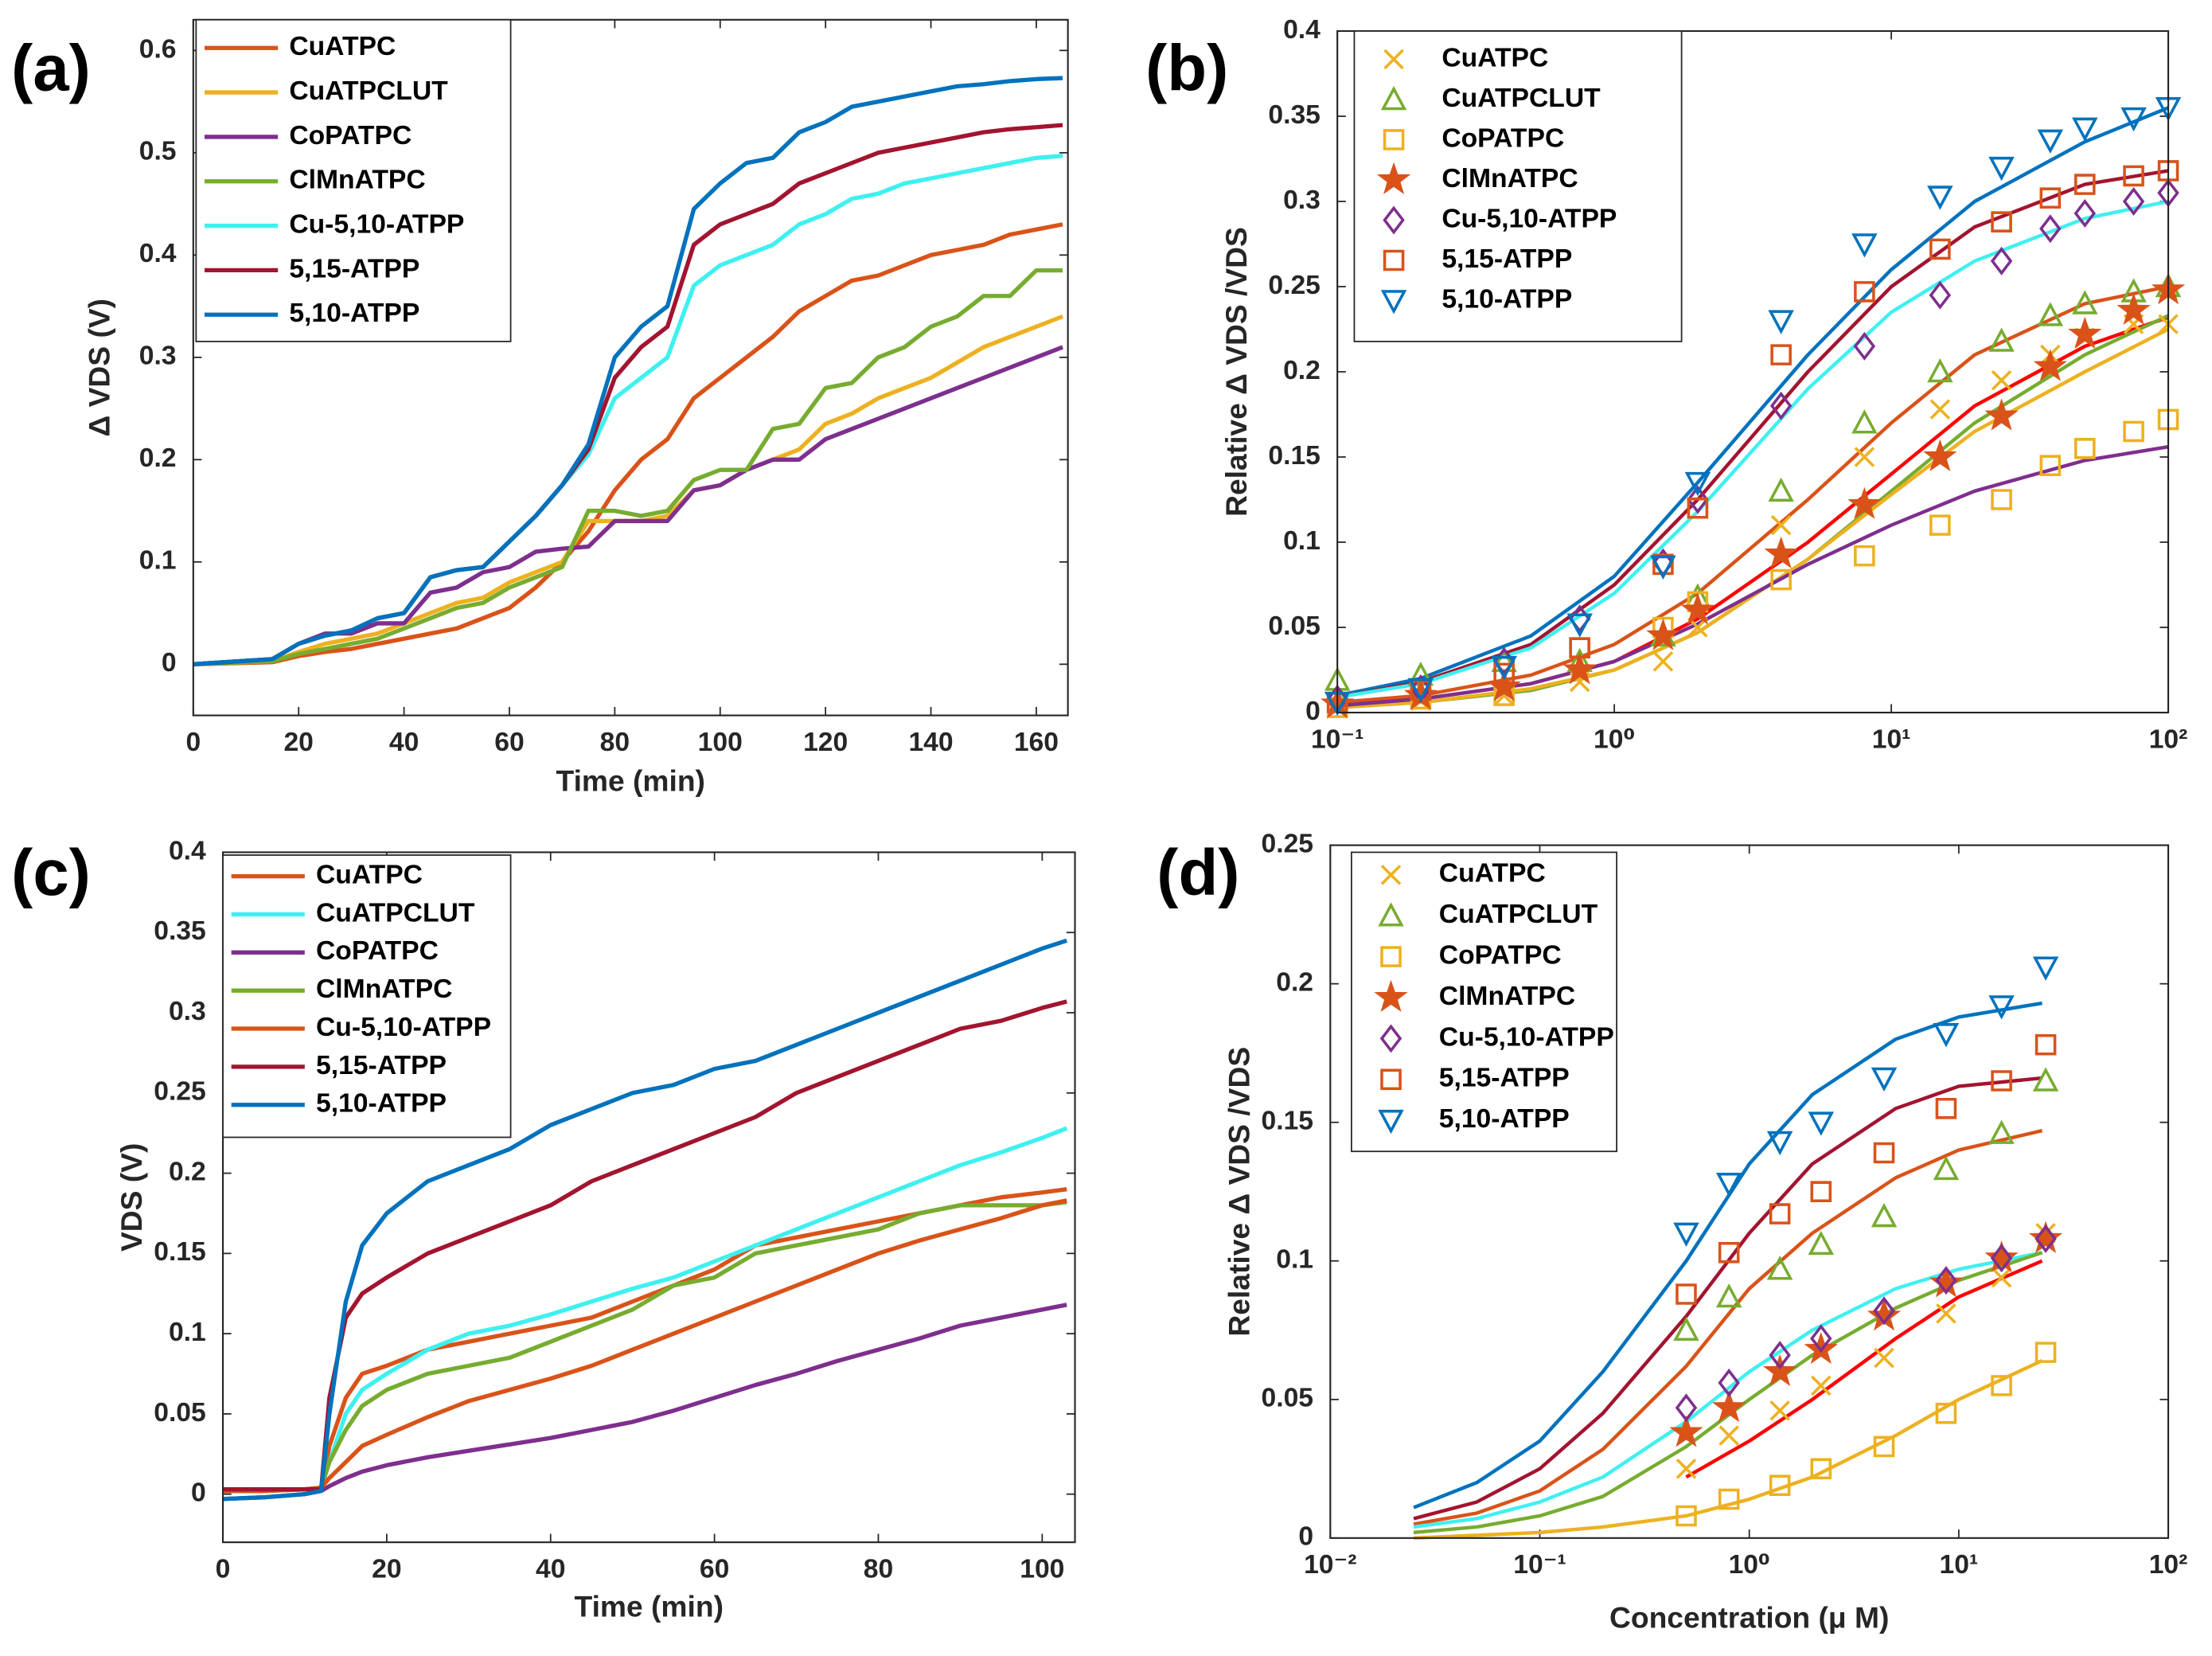  What do you see at coordinates (131, 1197) in the screenshot?
I see `y-axis-title: VDS (V)` at bounding box center [131, 1197].